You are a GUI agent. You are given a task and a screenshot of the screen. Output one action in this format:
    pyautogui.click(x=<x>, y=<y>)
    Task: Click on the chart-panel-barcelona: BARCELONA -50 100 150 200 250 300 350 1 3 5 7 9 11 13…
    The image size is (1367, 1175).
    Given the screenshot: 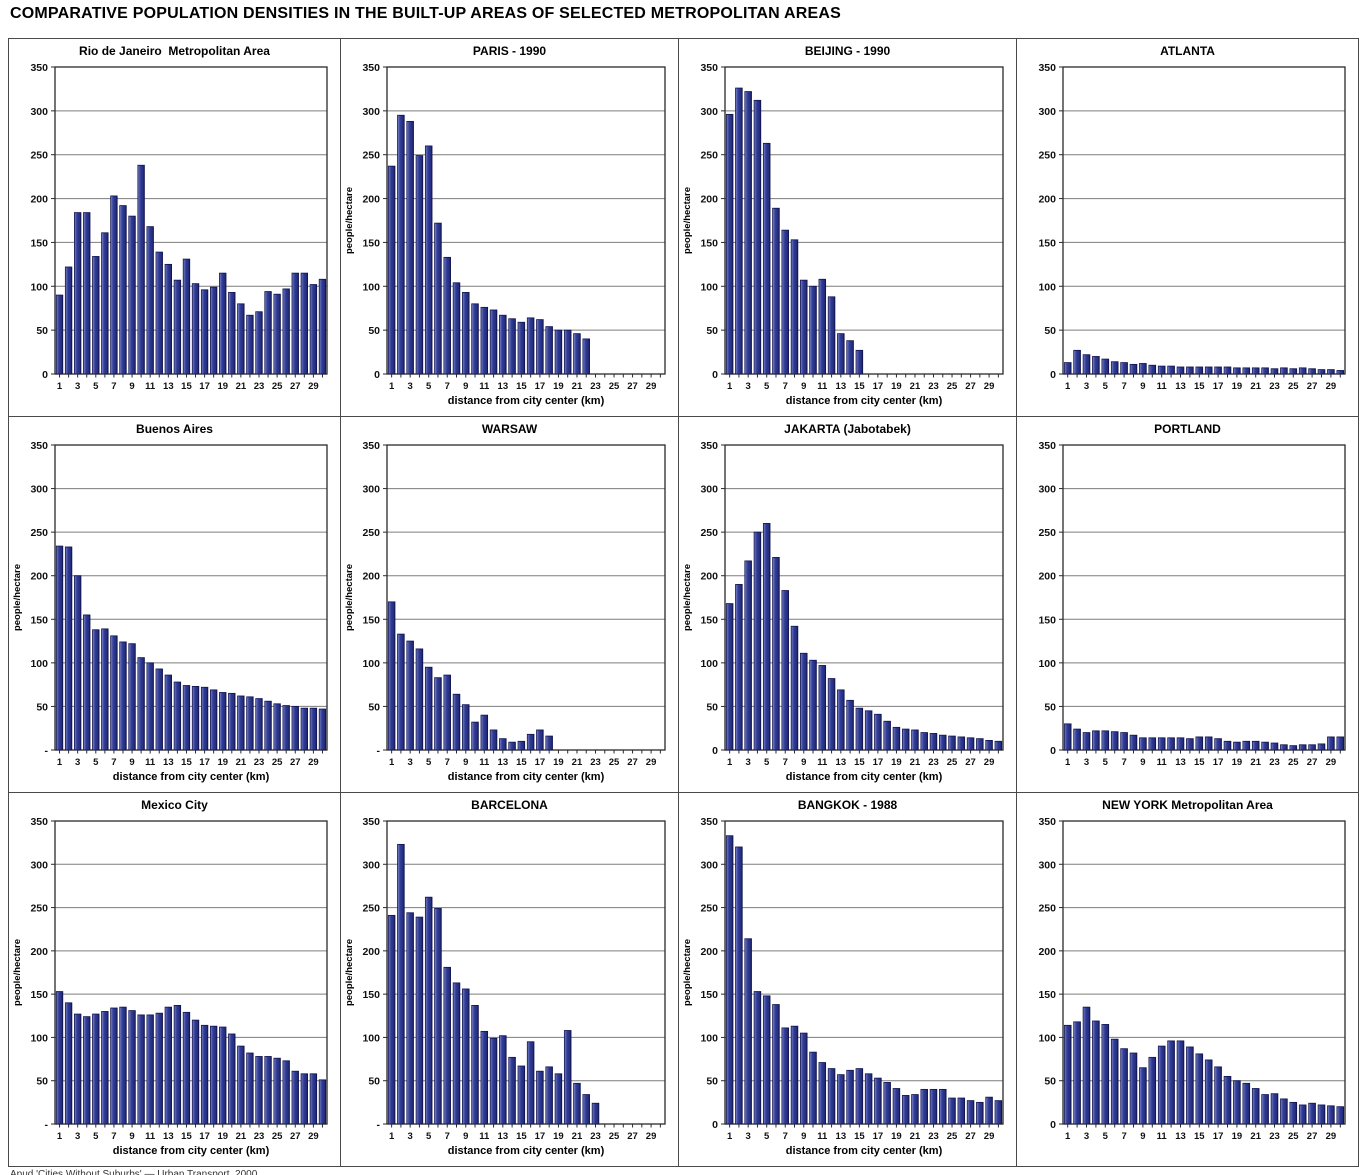 What is the action you would take?
    pyautogui.click(x=509, y=979)
    